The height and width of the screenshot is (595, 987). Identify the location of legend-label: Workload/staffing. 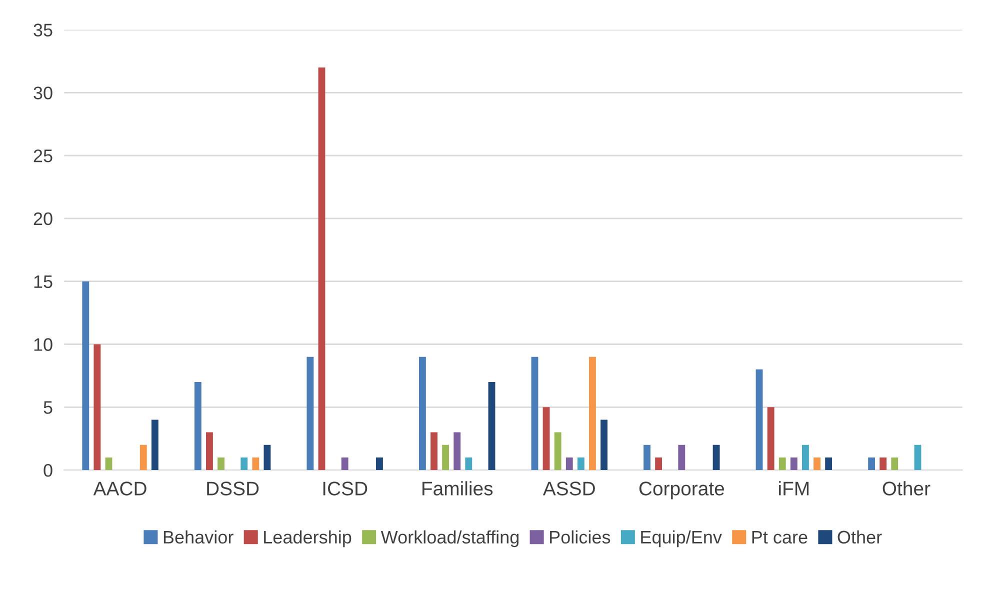
(449, 539).